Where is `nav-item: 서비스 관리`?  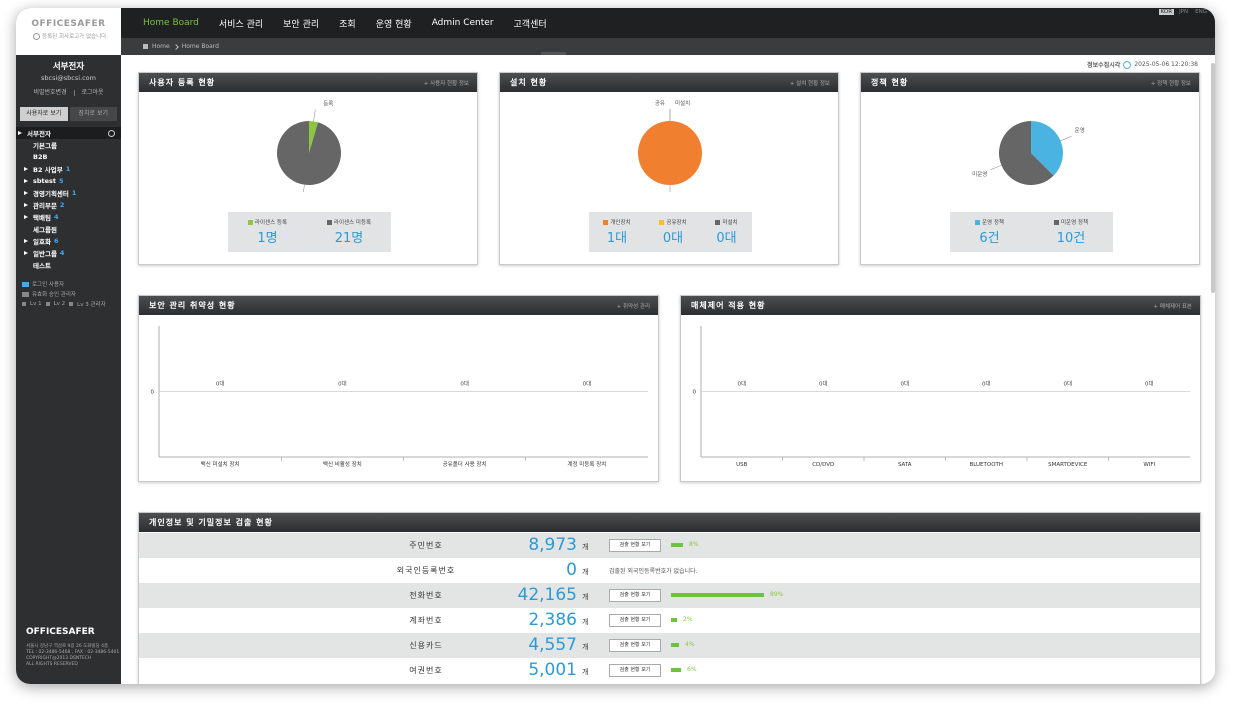 nav-item: 서비스 관리 is located at coordinates (241, 24).